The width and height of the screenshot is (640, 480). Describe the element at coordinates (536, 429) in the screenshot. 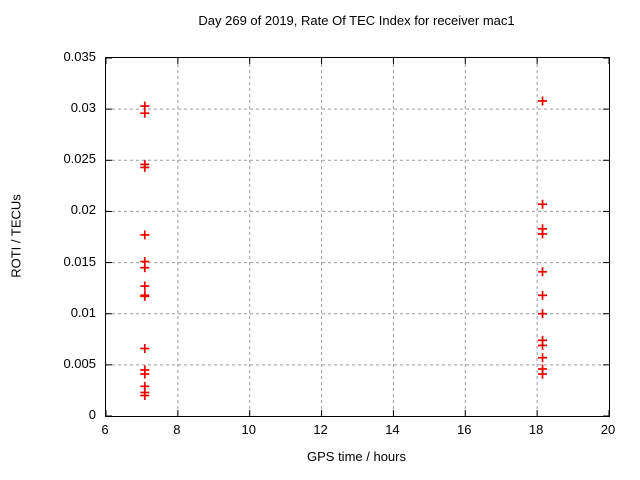

I see `x-tick-label: 18` at that location.